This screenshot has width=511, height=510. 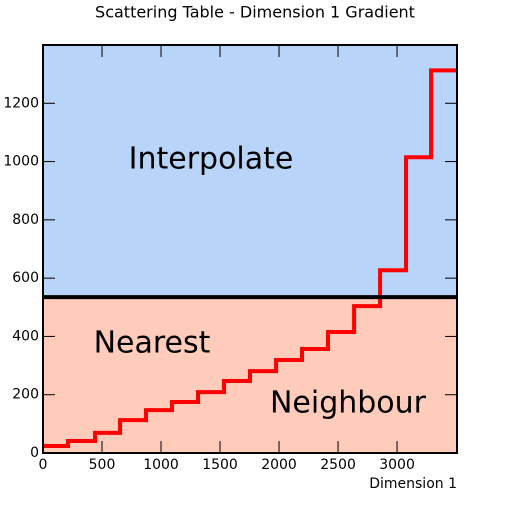 I want to click on x-tick-label: 500, so click(x=102, y=465).